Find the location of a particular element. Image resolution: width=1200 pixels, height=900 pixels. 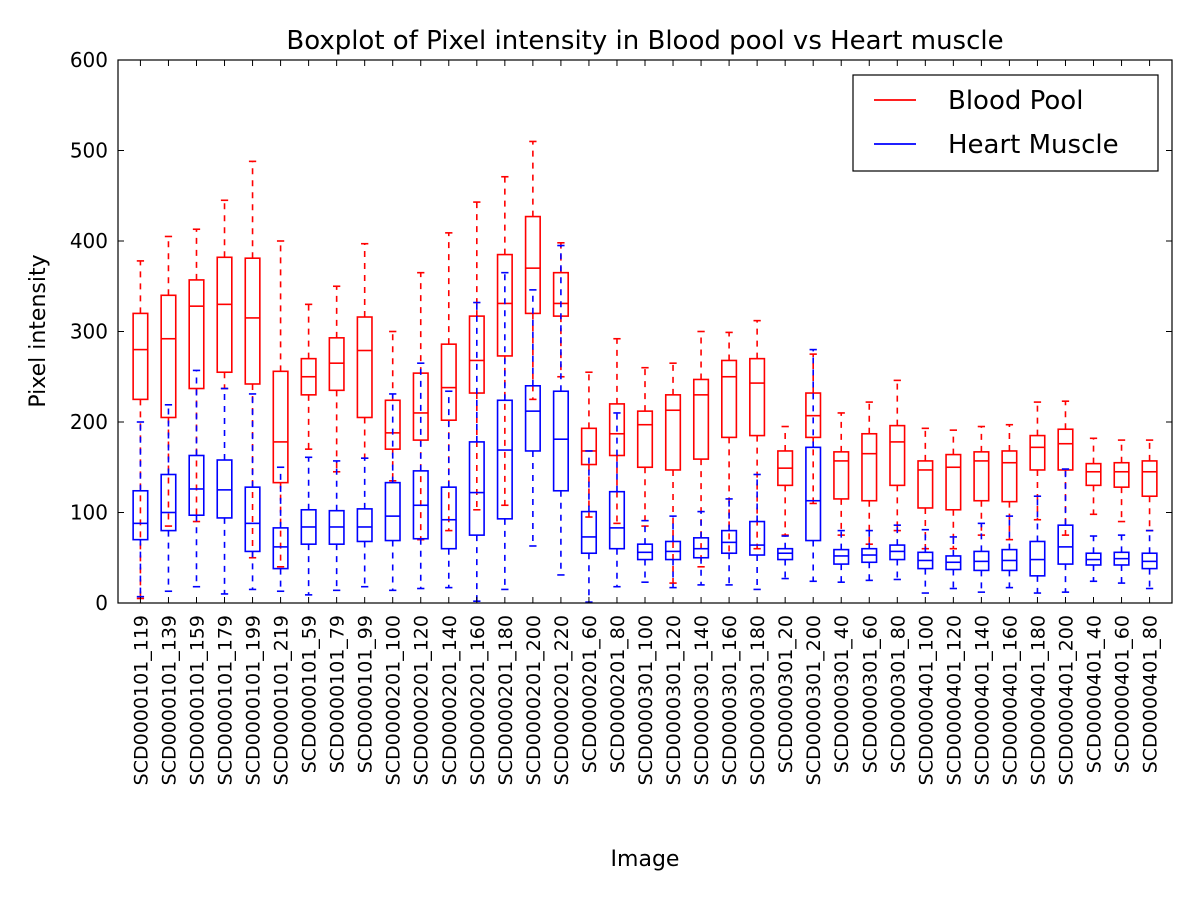

y-tick-label: 600 is located at coordinates (89, 60).